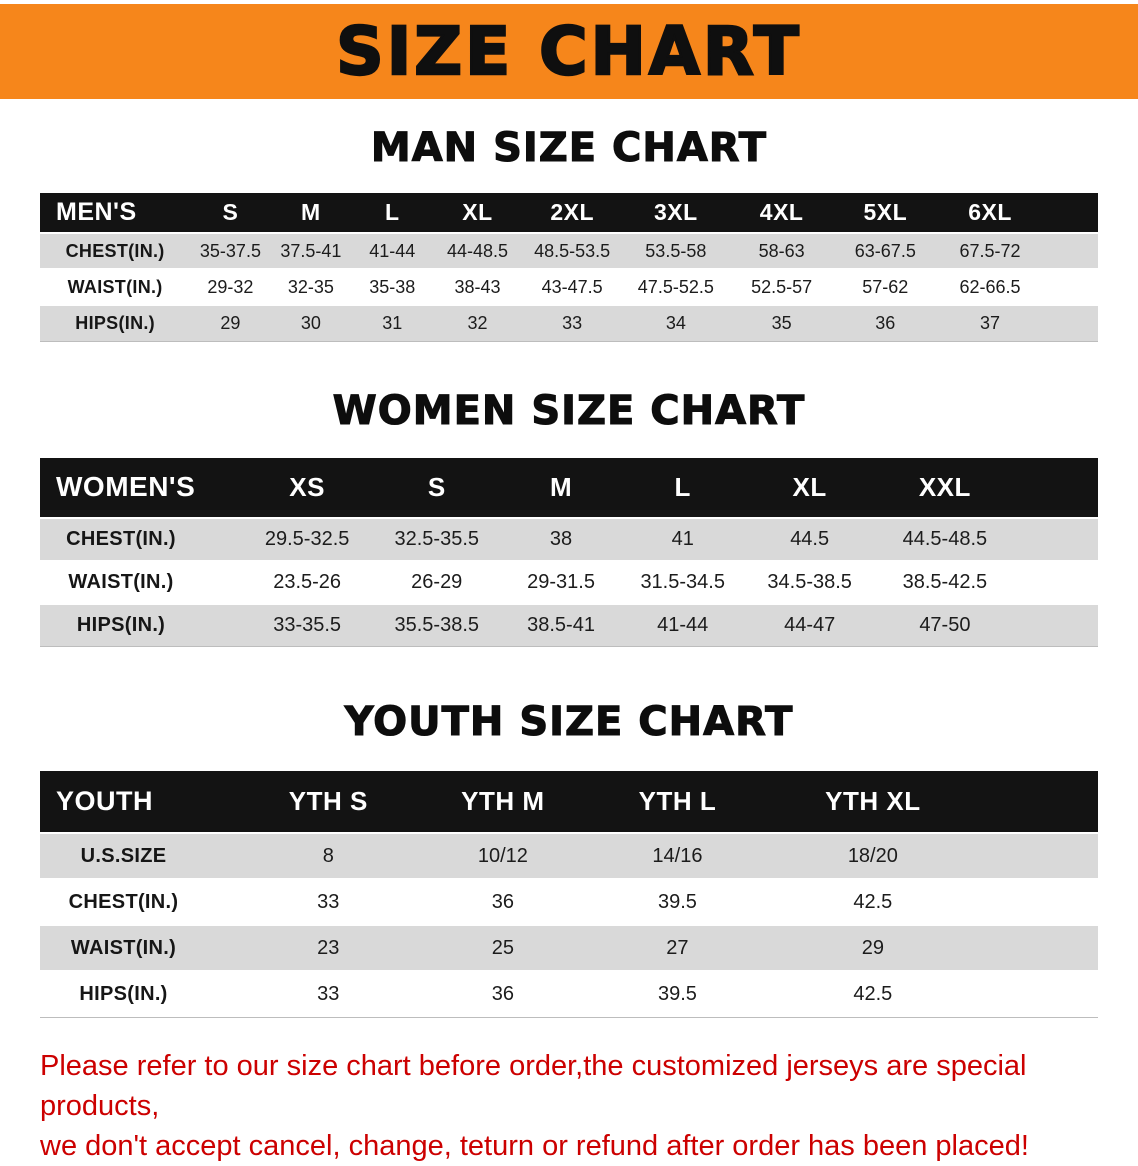 Image resolution: width=1138 pixels, height=1166 pixels. What do you see at coordinates (141, 802) in the screenshot?
I see `table-corner-label: YOUTH` at bounding box center [141, 802].